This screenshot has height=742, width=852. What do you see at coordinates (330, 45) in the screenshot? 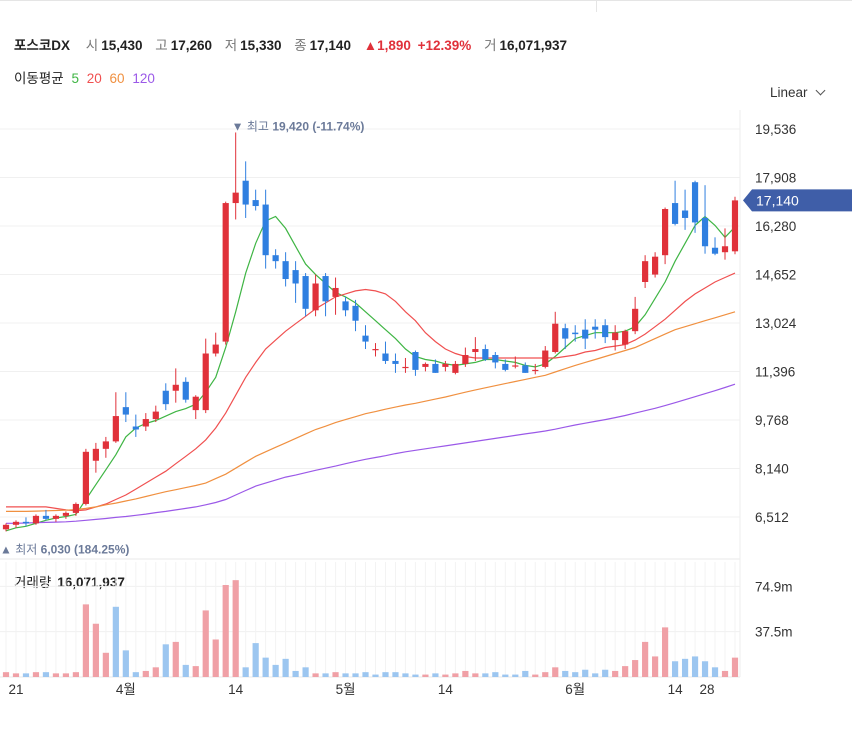
I see `close-value: 17,140` at bounding box center [330, 45].